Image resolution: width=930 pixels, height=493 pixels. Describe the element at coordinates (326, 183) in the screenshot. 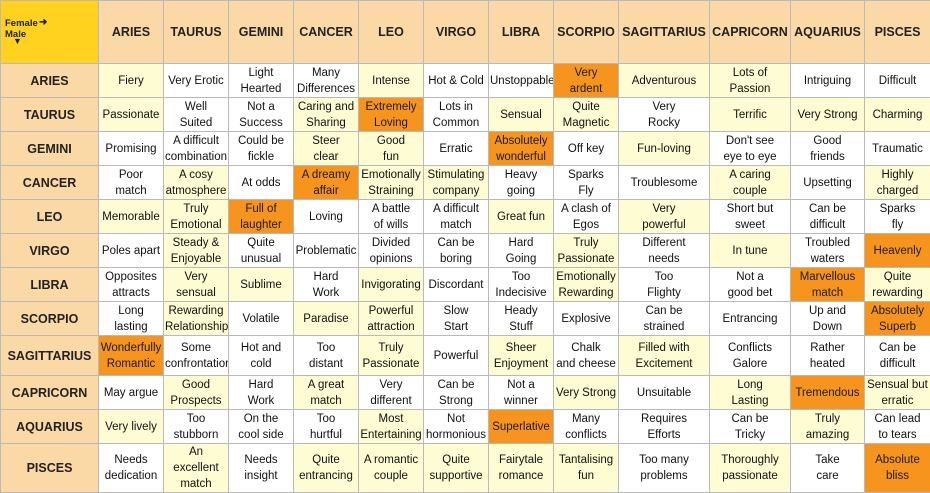

I see `table-cell: A dreamy affair` at that location.